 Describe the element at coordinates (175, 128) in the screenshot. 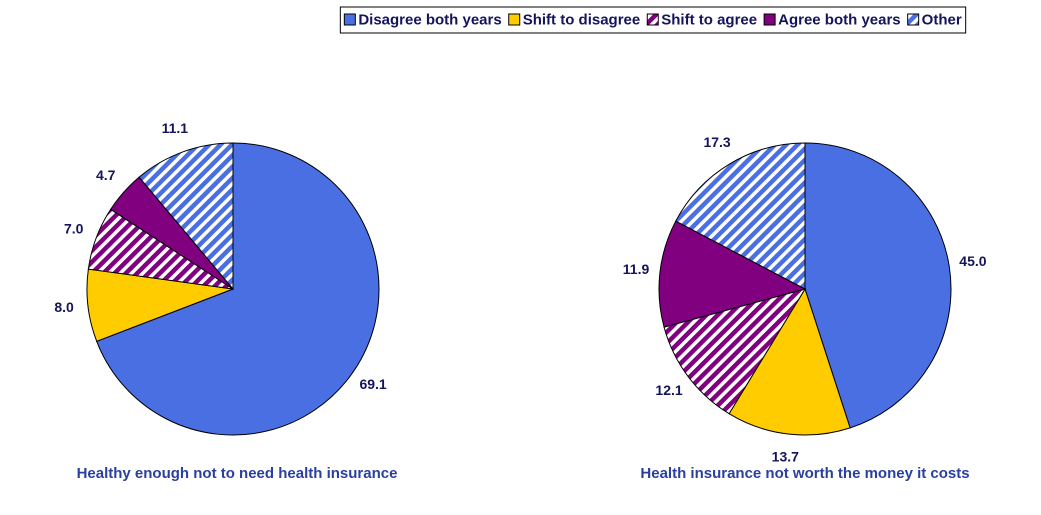

I see `data-label: 11.1` at that location.